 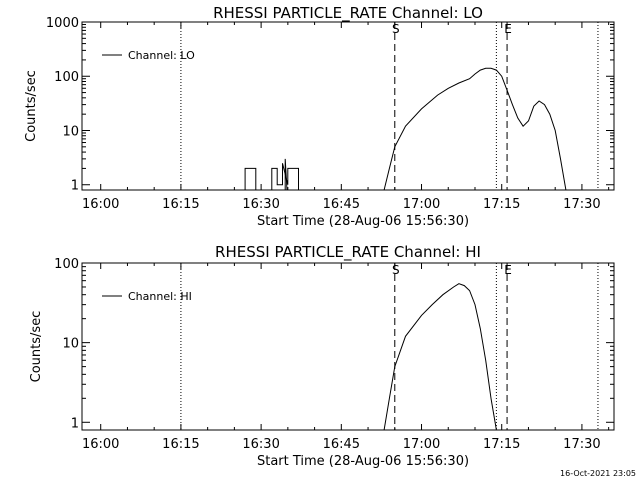 What do you see at coordinates (348, 252) in the screenshot?
I see `chart-title: RHESSI PARTICLE_RATE Channel: HI` at bounding box center [348, 252].